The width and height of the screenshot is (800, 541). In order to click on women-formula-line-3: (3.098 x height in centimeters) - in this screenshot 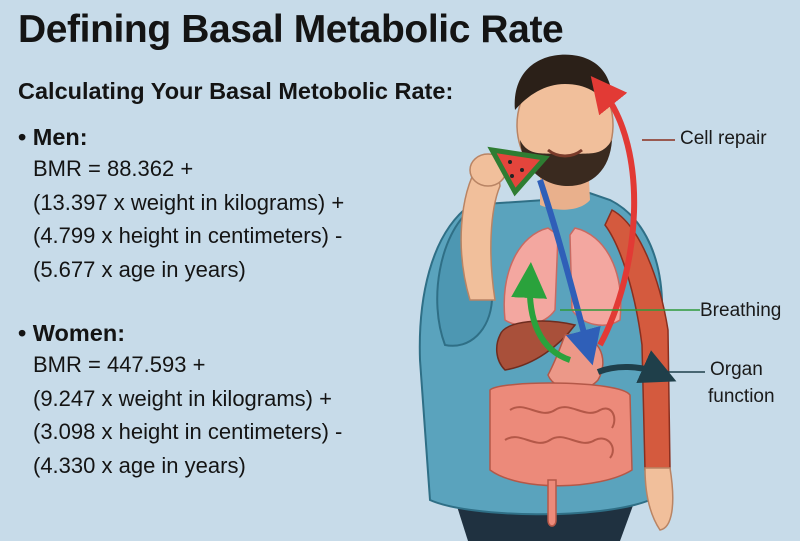, I will do `click(188, 431)`.